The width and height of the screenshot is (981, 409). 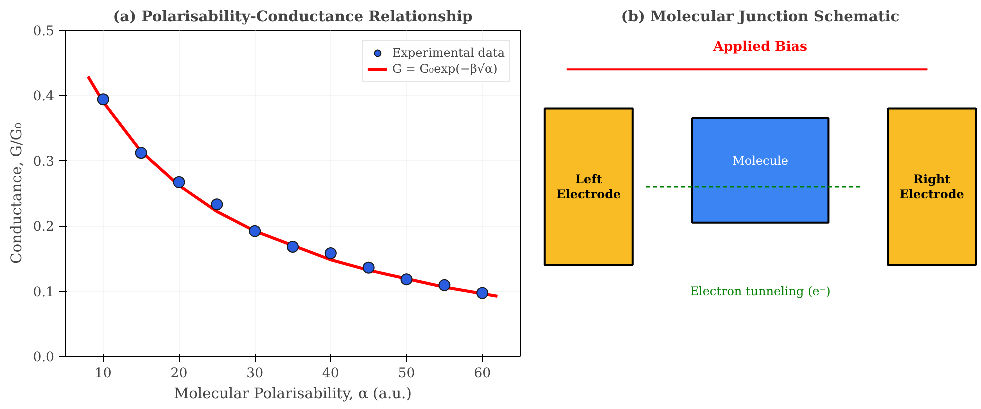 What do you see at coordinates (589, 187) in the screenshot?
I see `text: Left Electrode` at bounding box center [589, 187].